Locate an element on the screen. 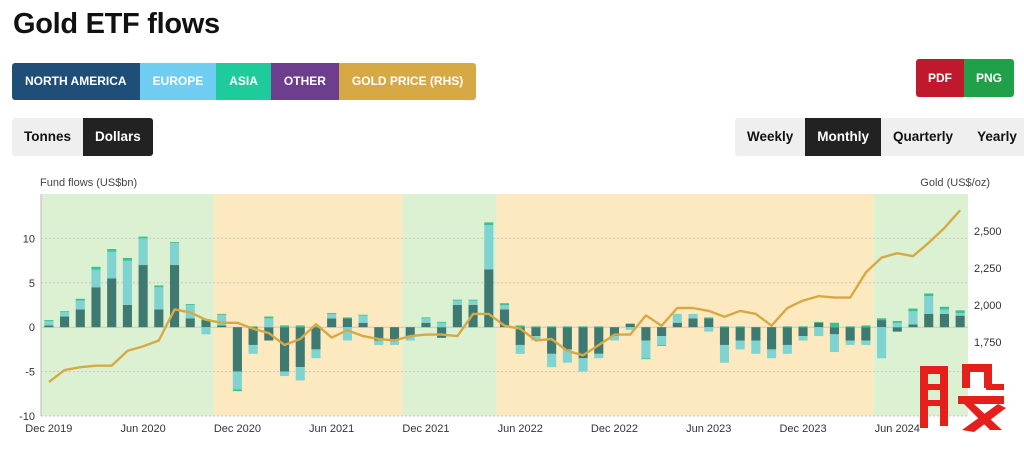 The width and height of the screenshot is (1024, 454). left-tick-label: 5 is located at coordinates (32, 284).